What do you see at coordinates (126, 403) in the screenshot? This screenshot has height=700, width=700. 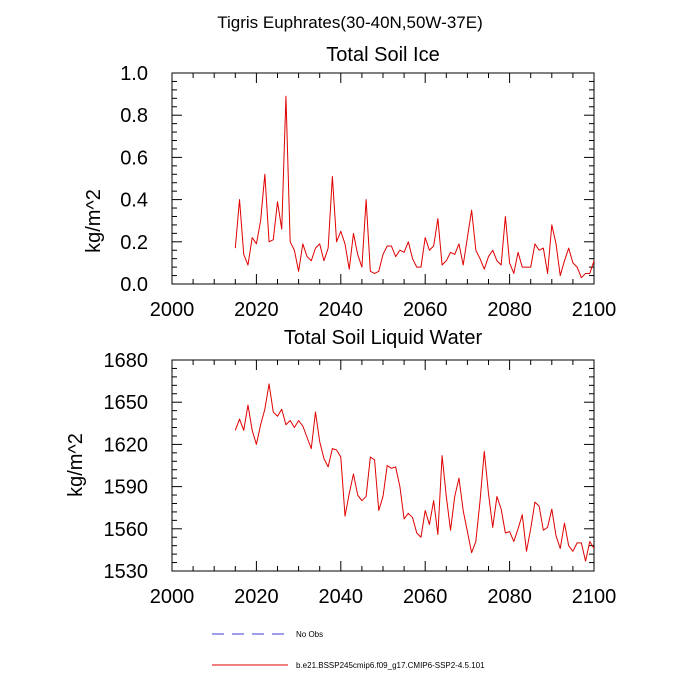 I see `y-tick-label: 1650` at bounding box center [126, 403].